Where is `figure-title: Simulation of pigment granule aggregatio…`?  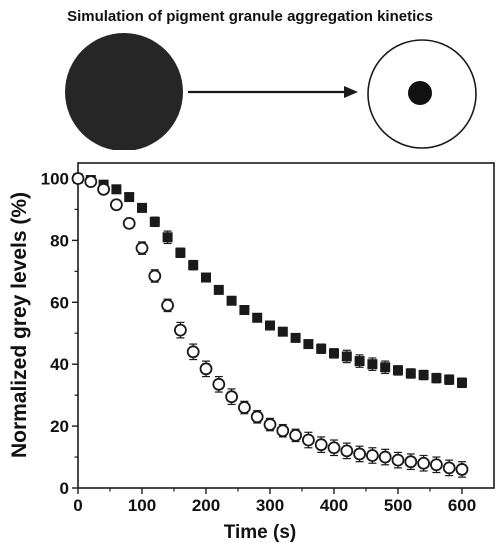 figure-title: Simulation of pigment granule aggregatio… is located at coordinates (250, 16).